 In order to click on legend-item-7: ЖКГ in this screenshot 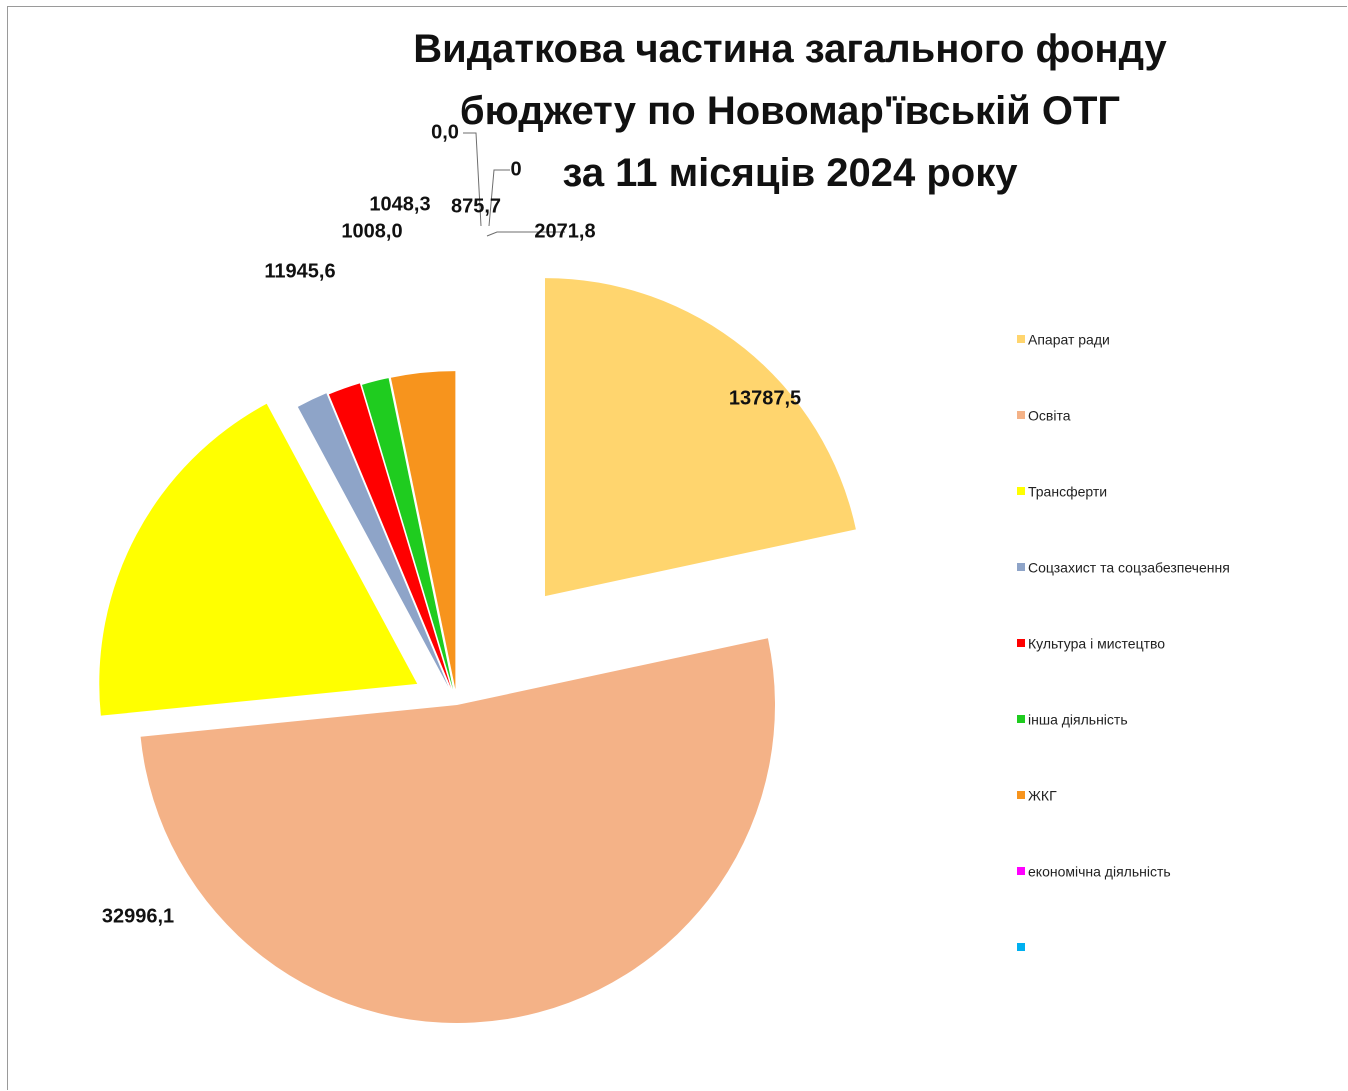, I will do `click(1037, 797)`.